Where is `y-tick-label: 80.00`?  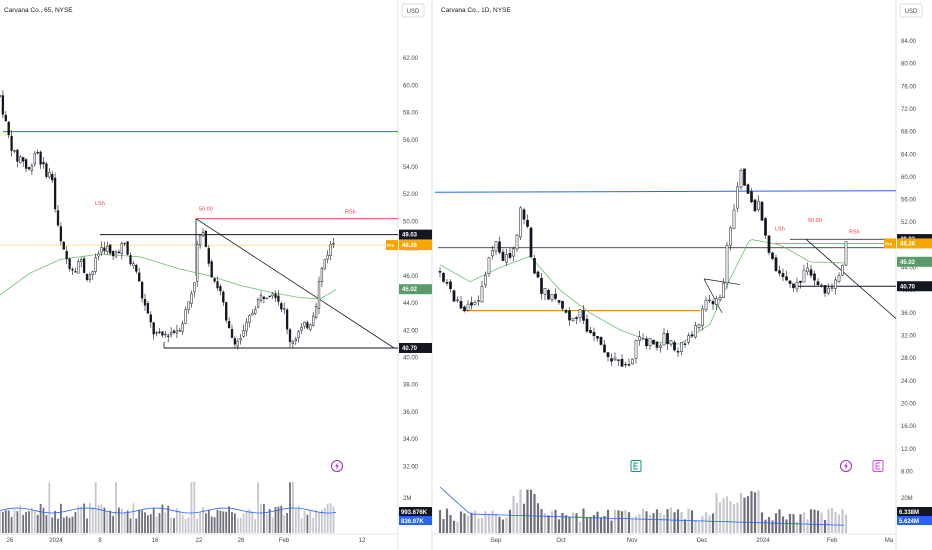
y-tick-label: 80.00 is located at coordinates (909, 65).